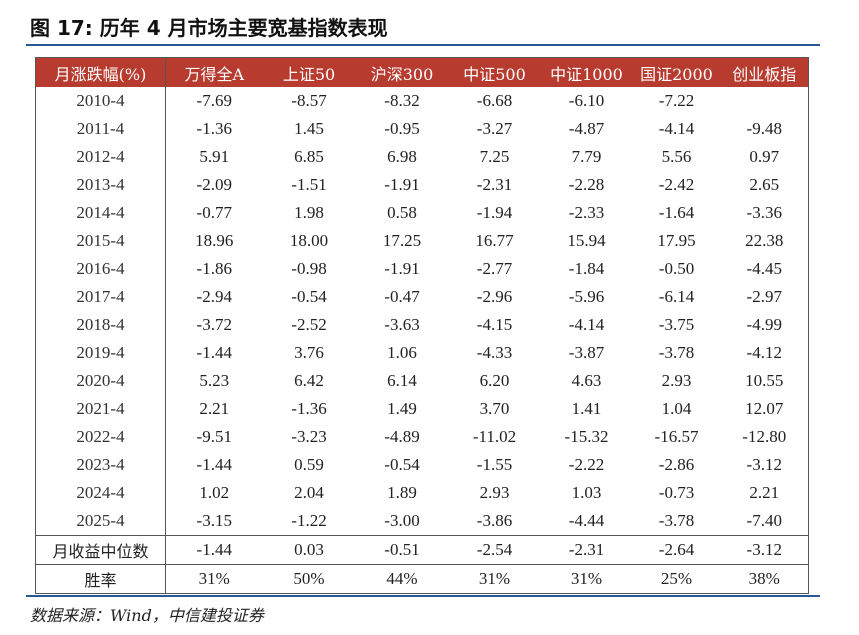 This screenshot has height=635, width=859. Describe the element at coordinates (764, 240) in the screenshot. I see `table-cell: 22.38` at that location.